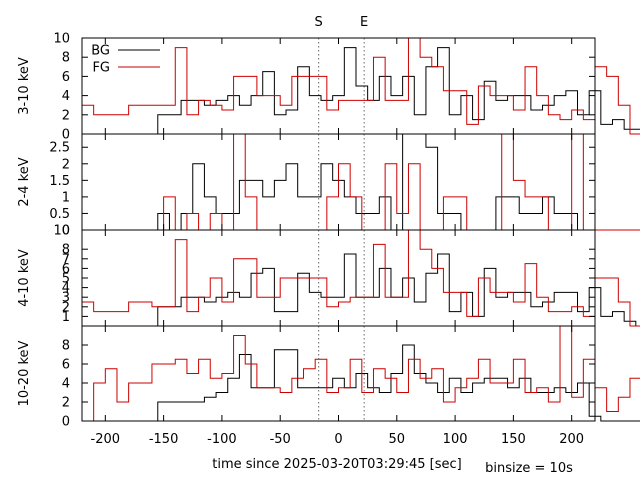 The image size is (640, 480). Describe the element at coordinates (338, 439) in the screenshot. I see `x-tick-label: 0` at that location.